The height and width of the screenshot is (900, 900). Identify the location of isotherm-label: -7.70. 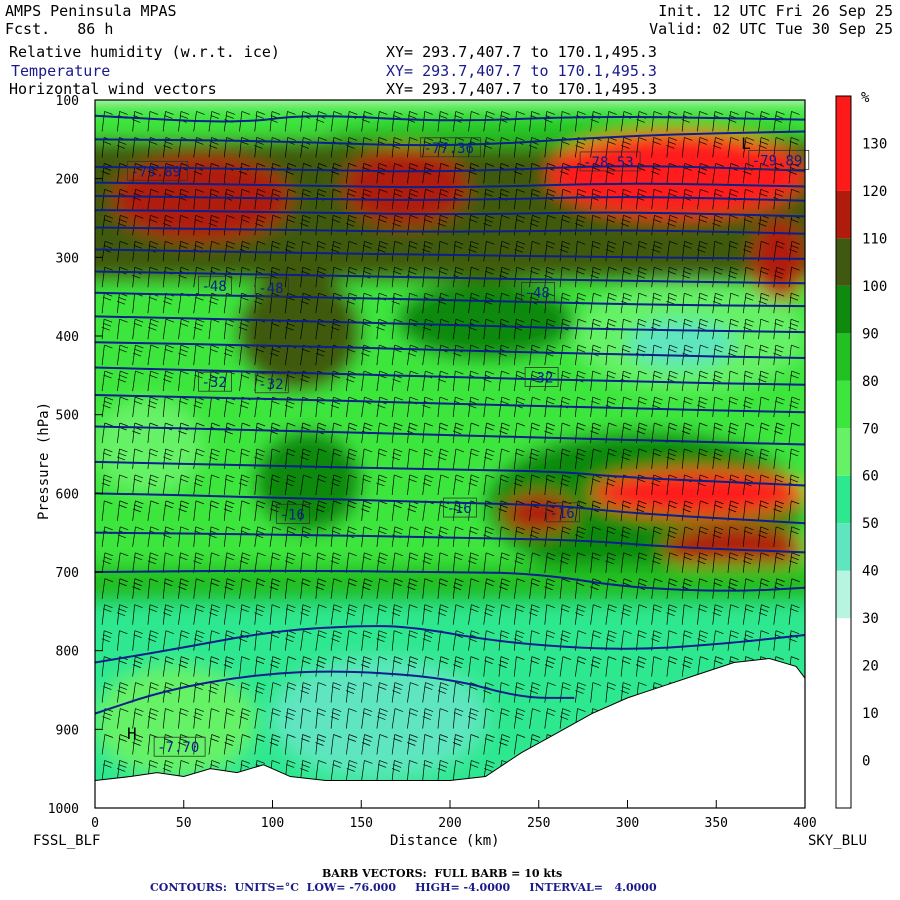
(178, 748).